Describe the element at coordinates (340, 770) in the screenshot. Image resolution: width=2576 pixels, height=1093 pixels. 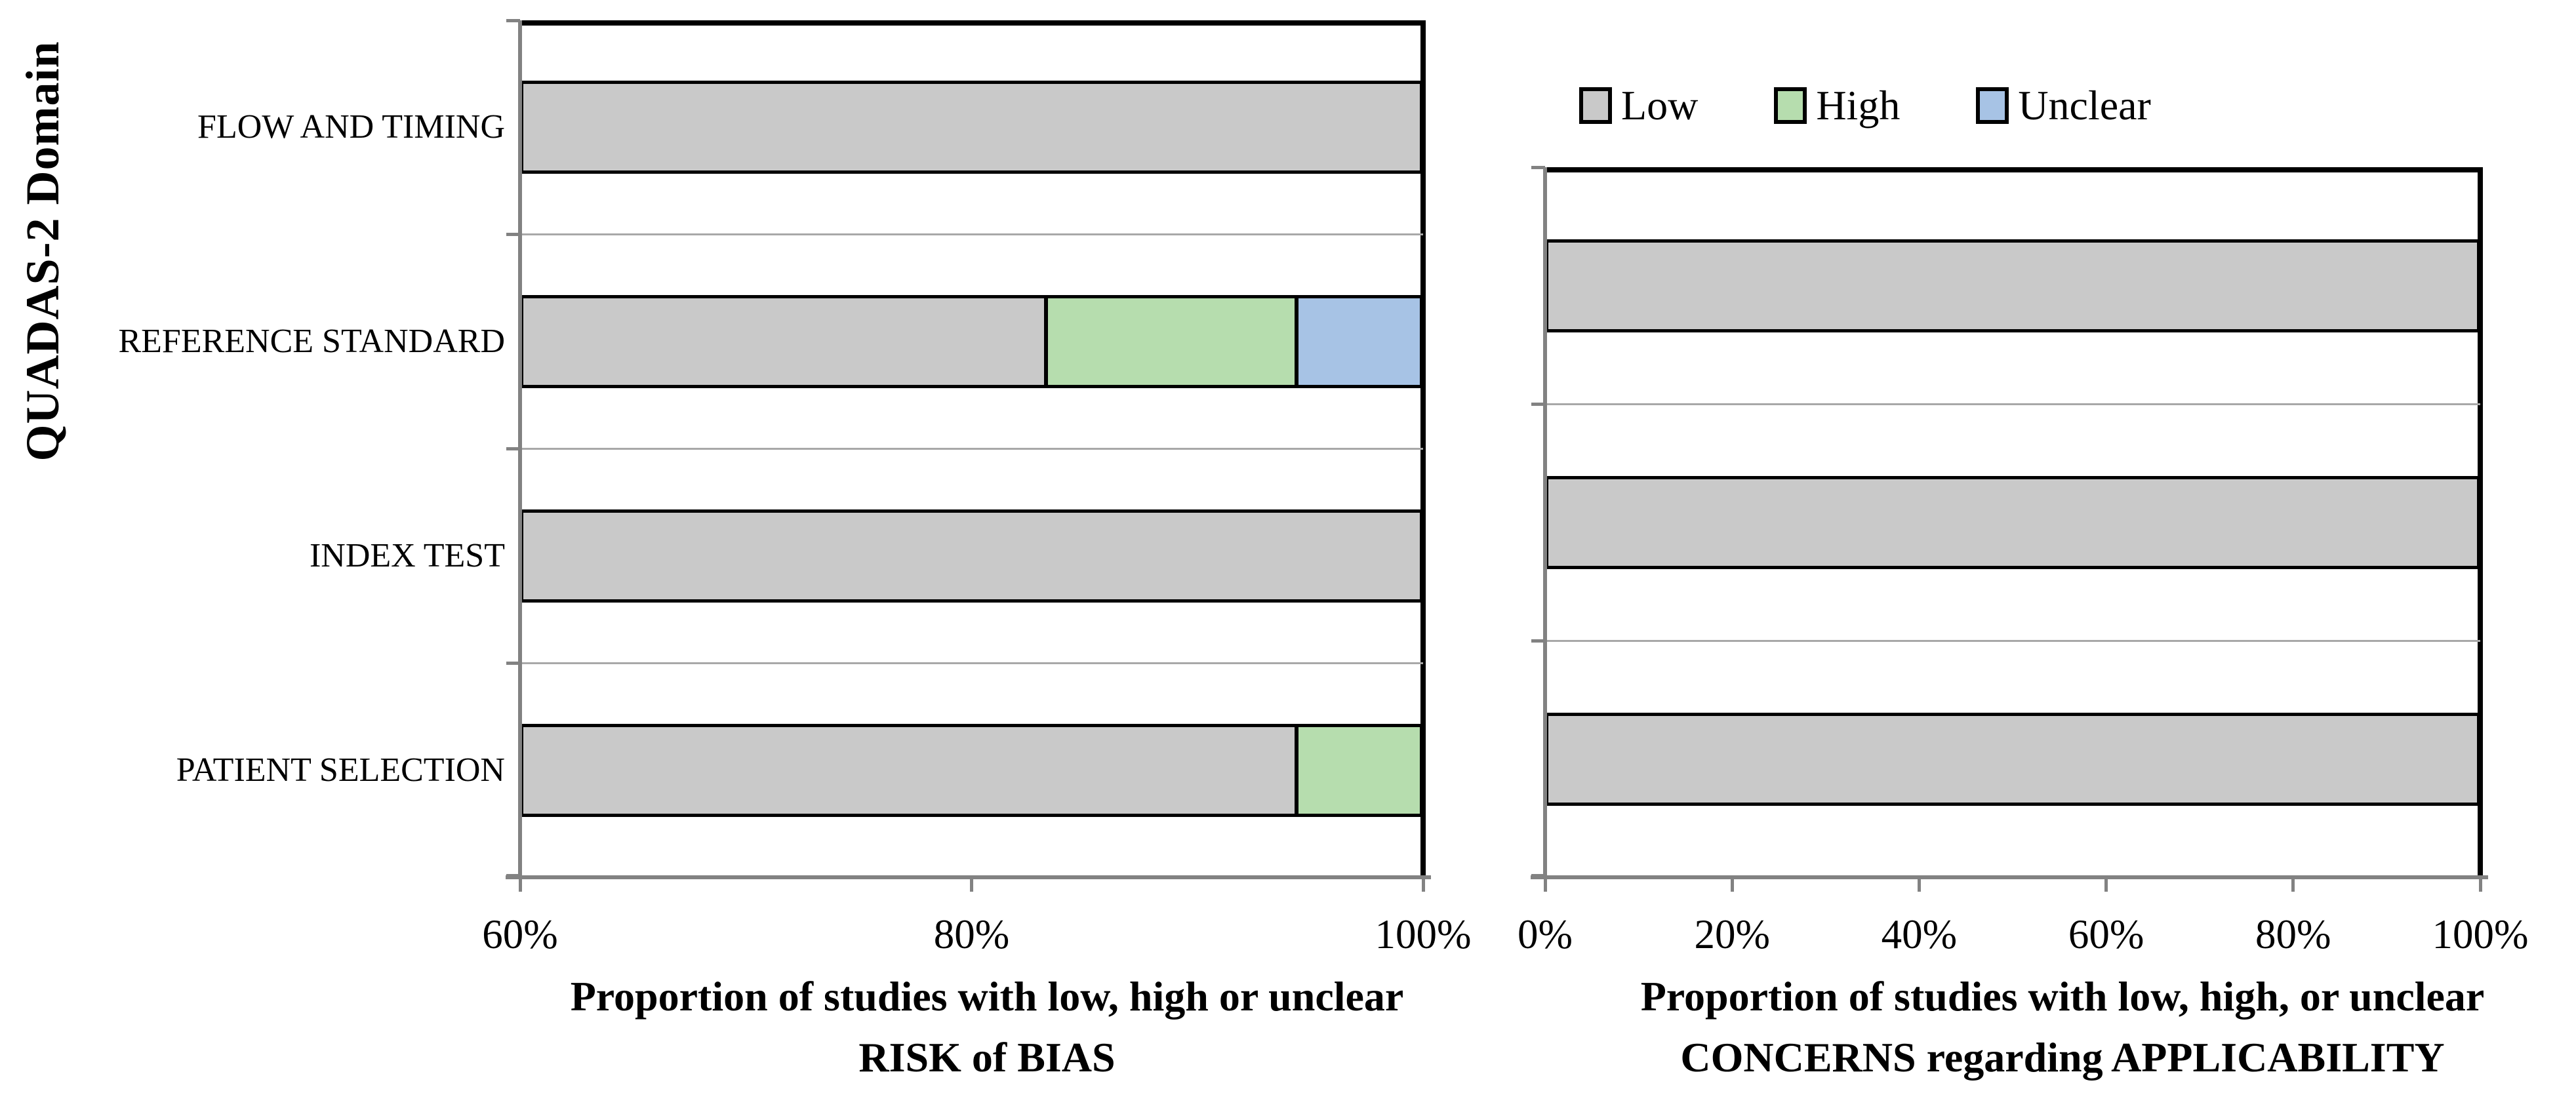
I see `category-label-patient-selection: PATIENT SELECTION` at that location.